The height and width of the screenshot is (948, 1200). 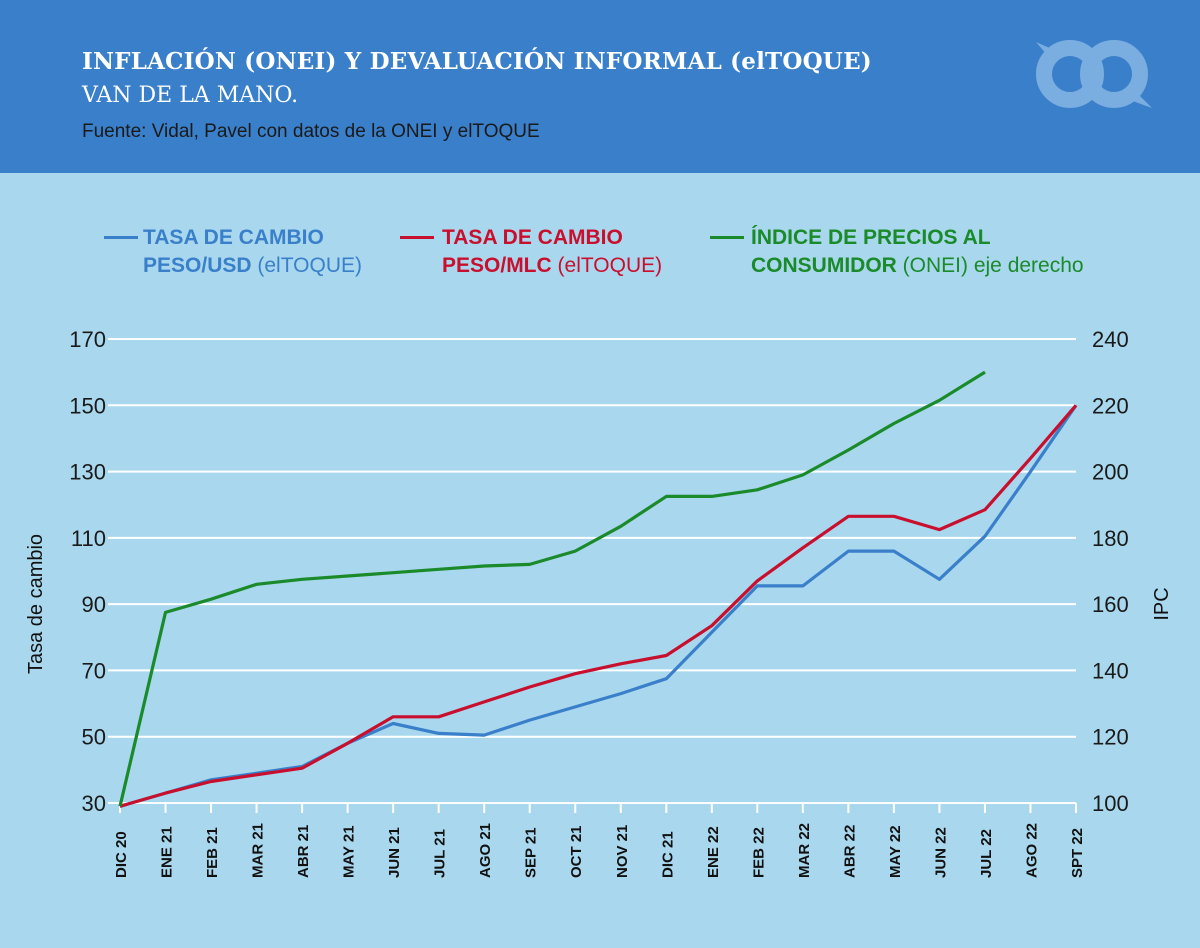 What do you see at coordinates (871, 237) in the screenshot?
I see `legend-line1: ÍNDICE DE PRECIOS AL` at bounding box center [871, 237].